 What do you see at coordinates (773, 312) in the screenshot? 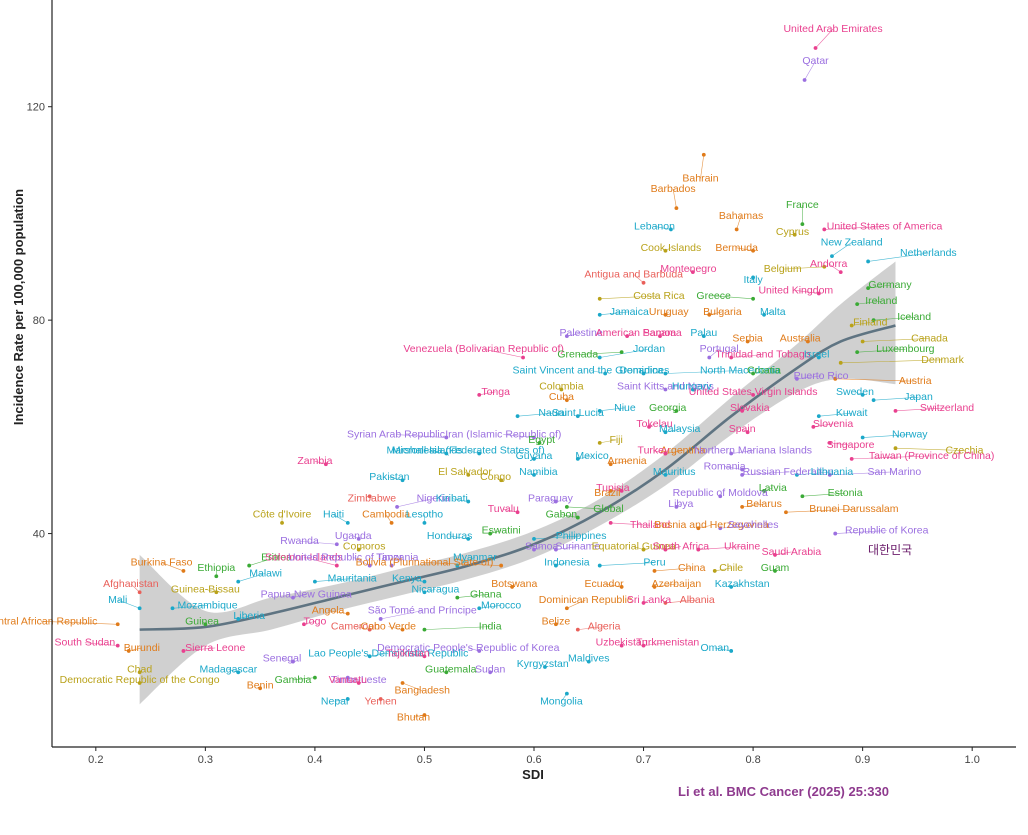
I see `country-label: Malta` at bounding box center [773, 312].